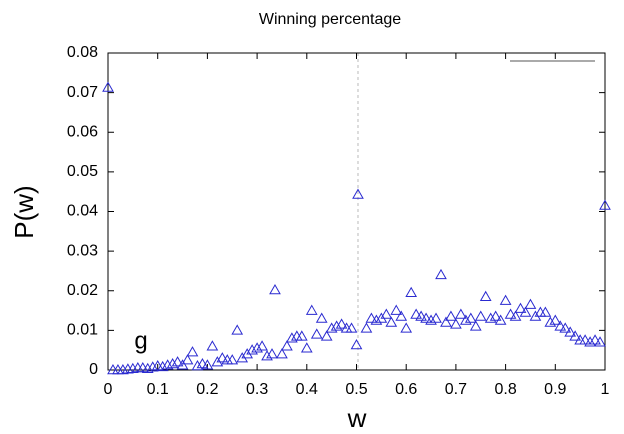 Image resolution: width=624 pixels, height=434 pixels. Describe the element at coordinates (406, 389) in the screenshot. I see `x-tick-label: 0.6` at that location.